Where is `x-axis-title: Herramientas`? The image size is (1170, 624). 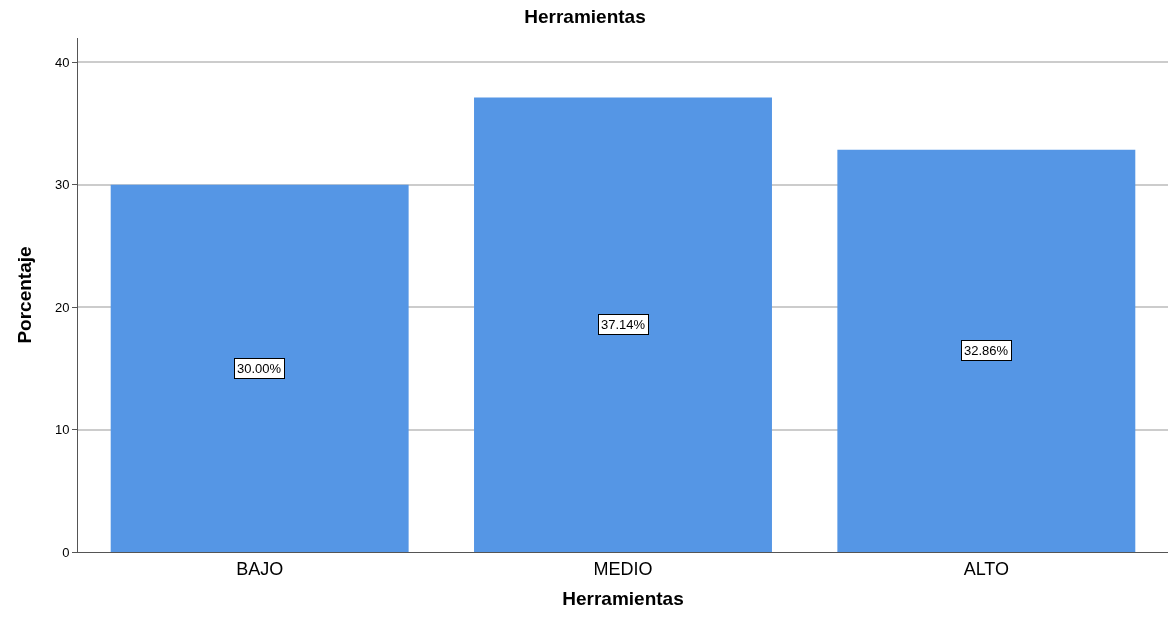
x-axis-title: Herramientas is located at coordinates (623, 599).